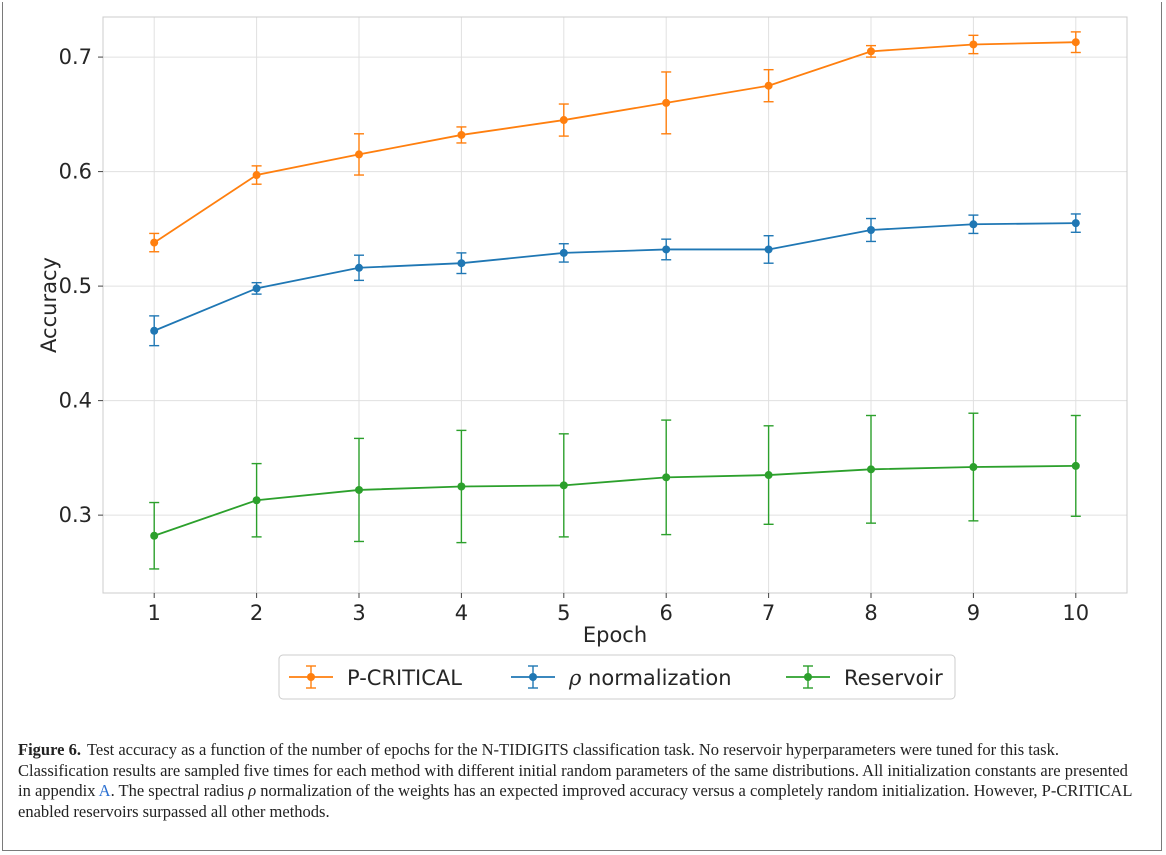 Image resolution: width=1166 pixels, height=855 pixels. Describe the element at coordinates (656, 678) in the screenshot. I see `legend-rho-suffix: normalization` at that location.